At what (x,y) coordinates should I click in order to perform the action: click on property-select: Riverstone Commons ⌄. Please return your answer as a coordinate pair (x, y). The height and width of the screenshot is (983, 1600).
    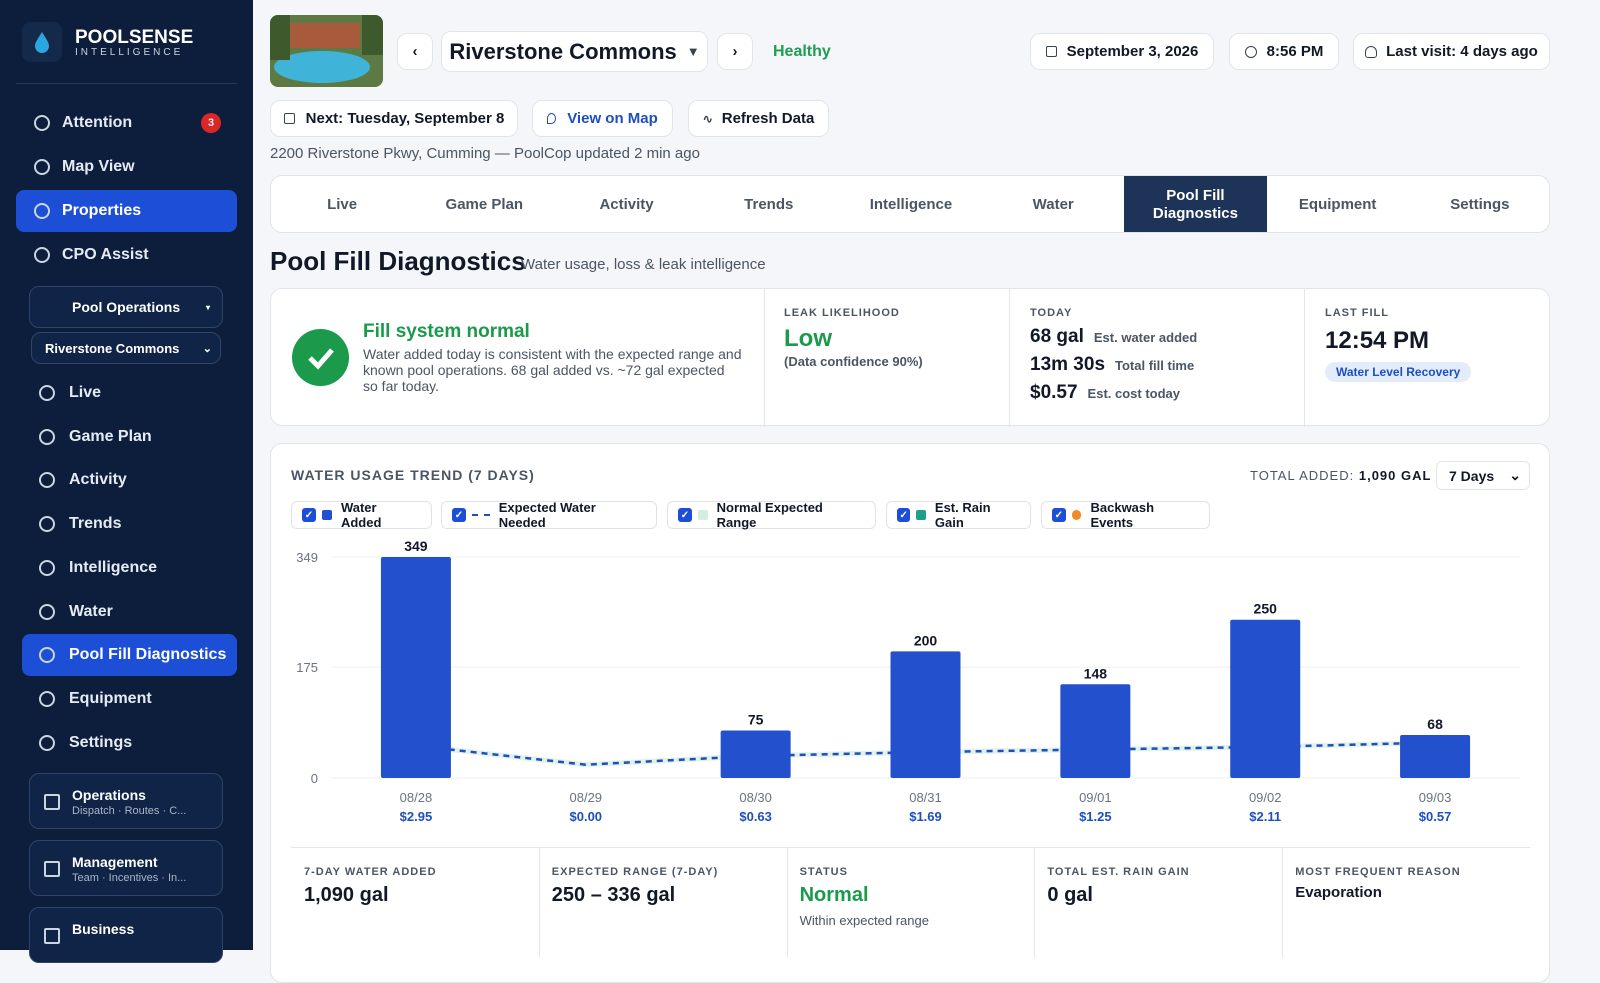
    Looking at the image, I should click on (126, 348).